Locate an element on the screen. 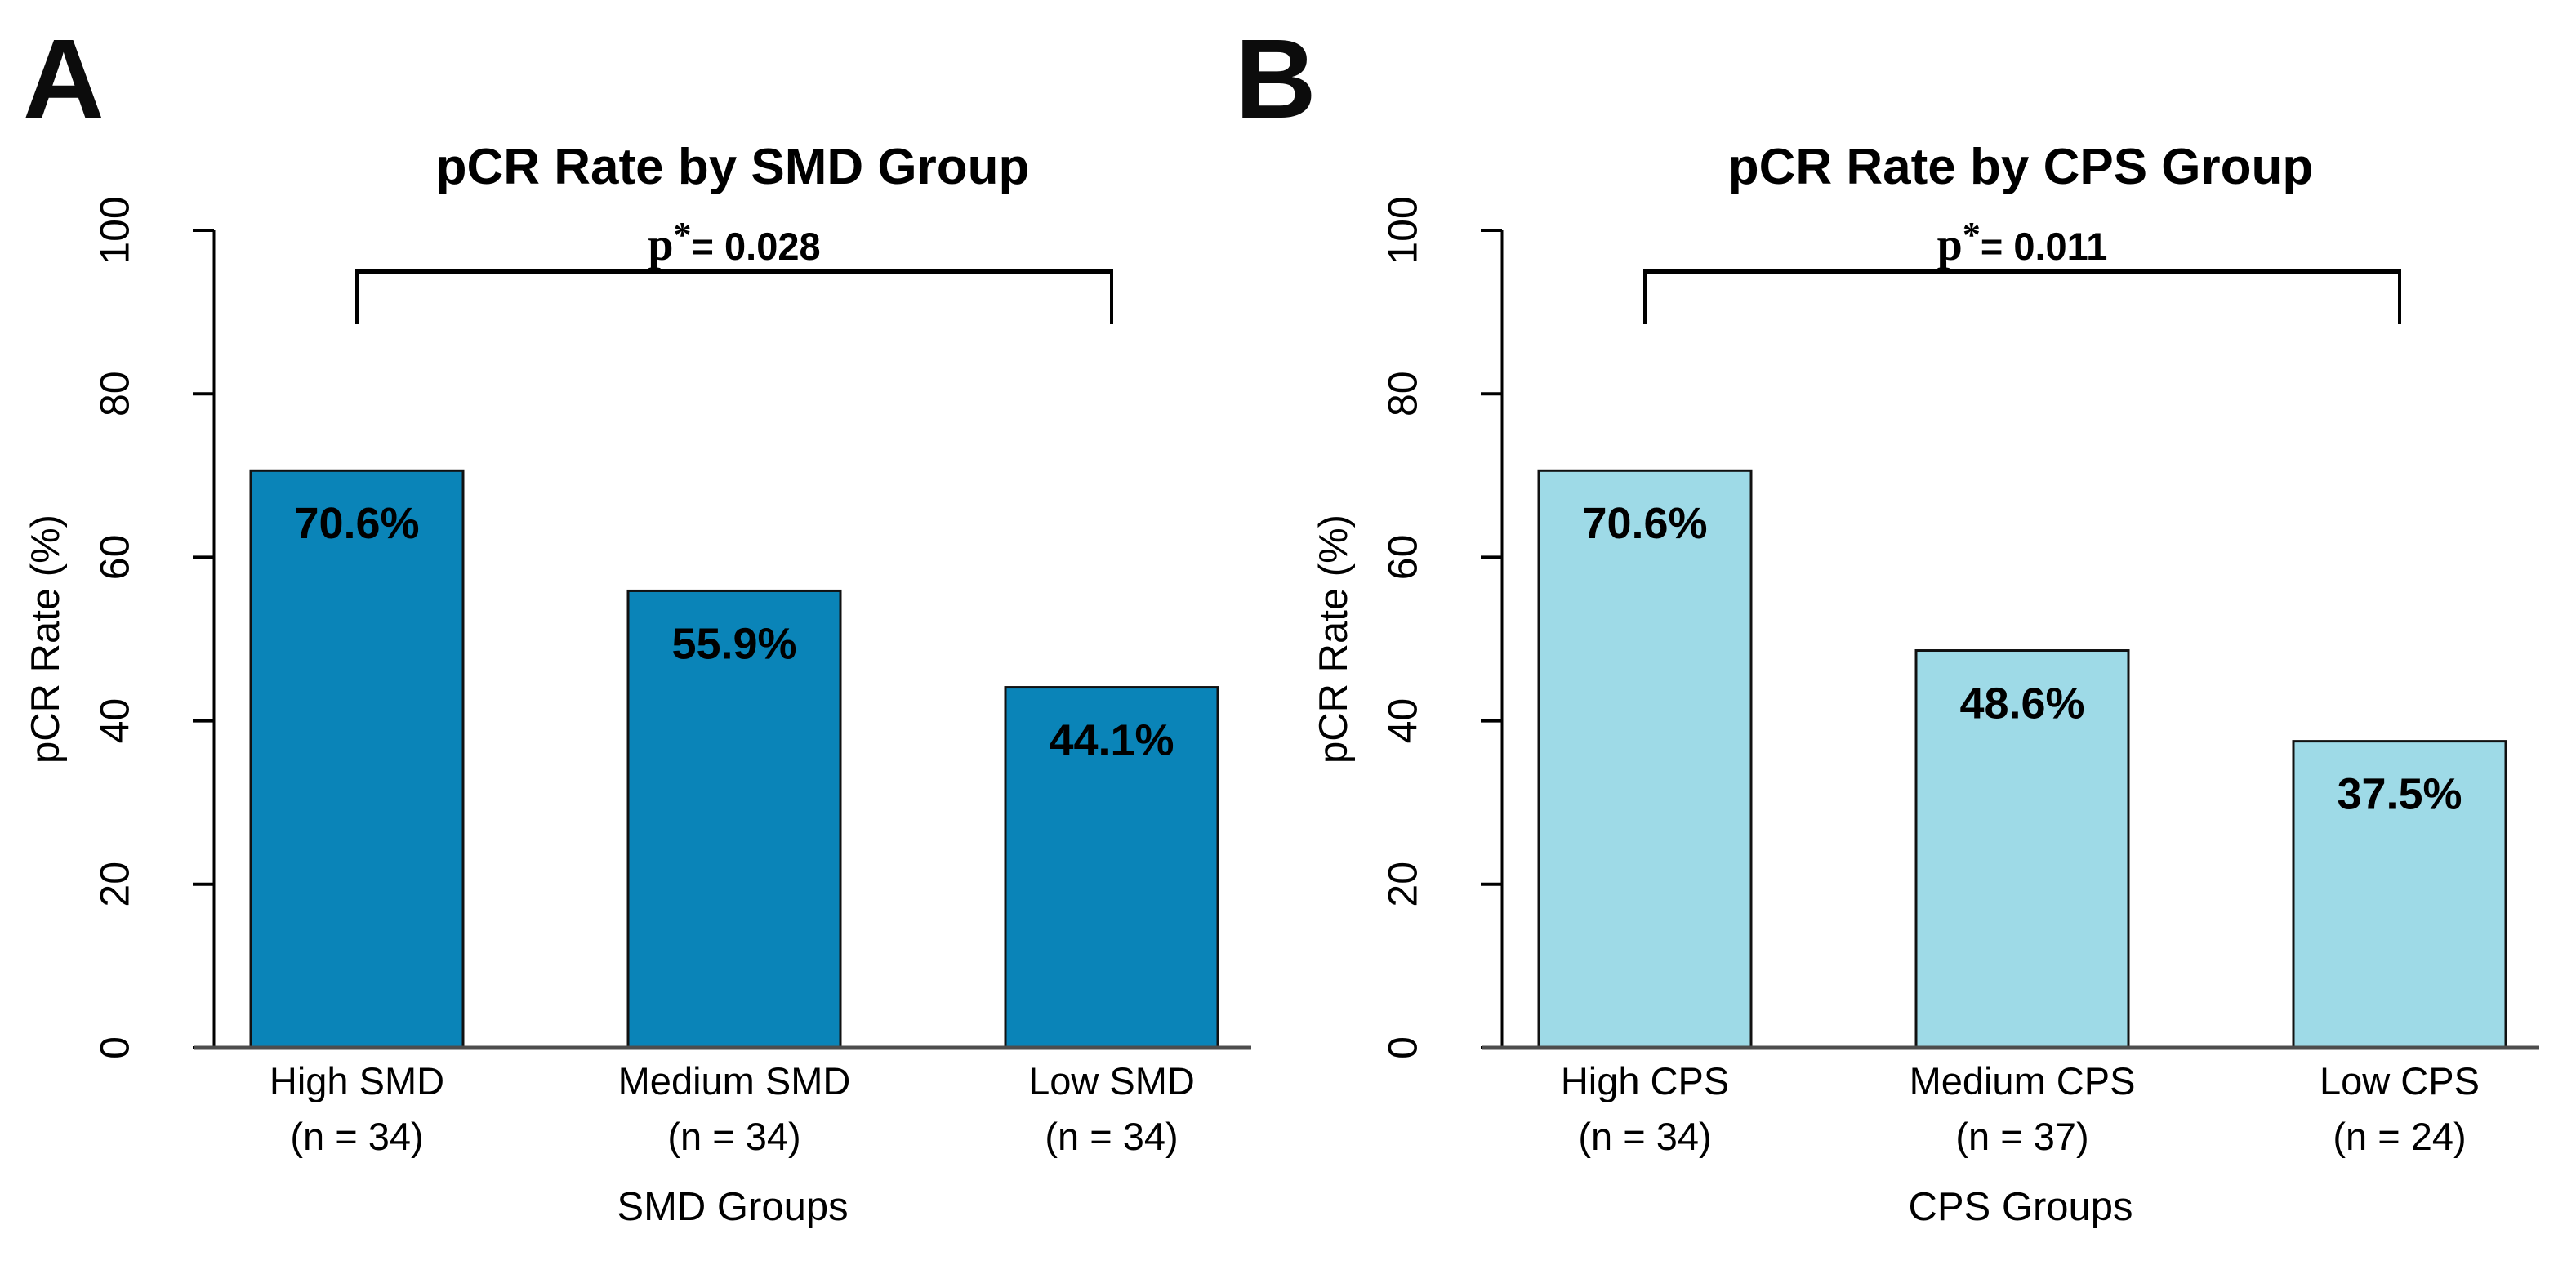 The image size is (2576, 1265). bar-value-label: 55.9% is located at coordinates (733, 643).